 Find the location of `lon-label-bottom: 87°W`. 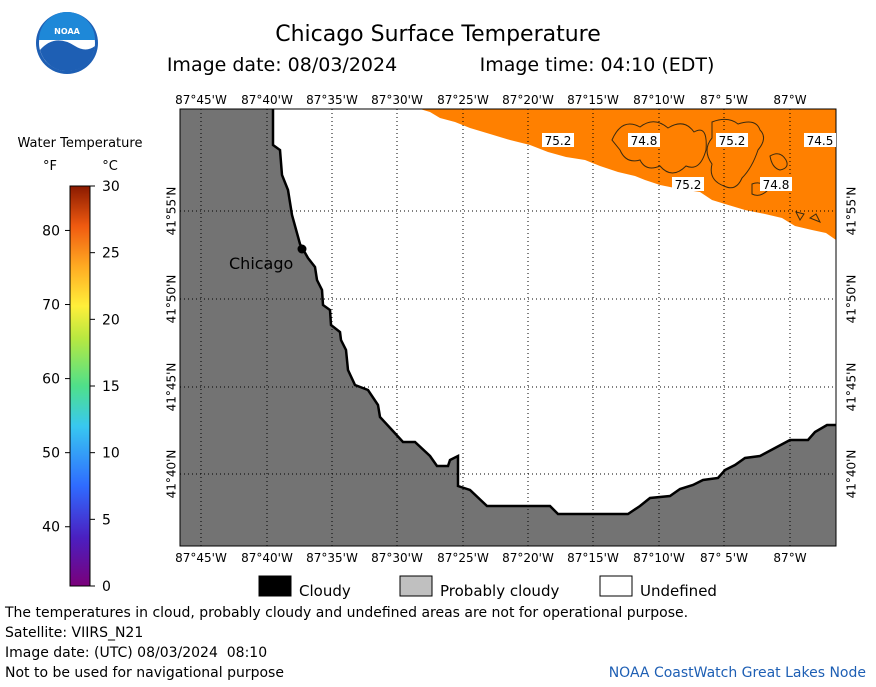

lon-label-bottom: 87°W is located at coordinates (789, 558).